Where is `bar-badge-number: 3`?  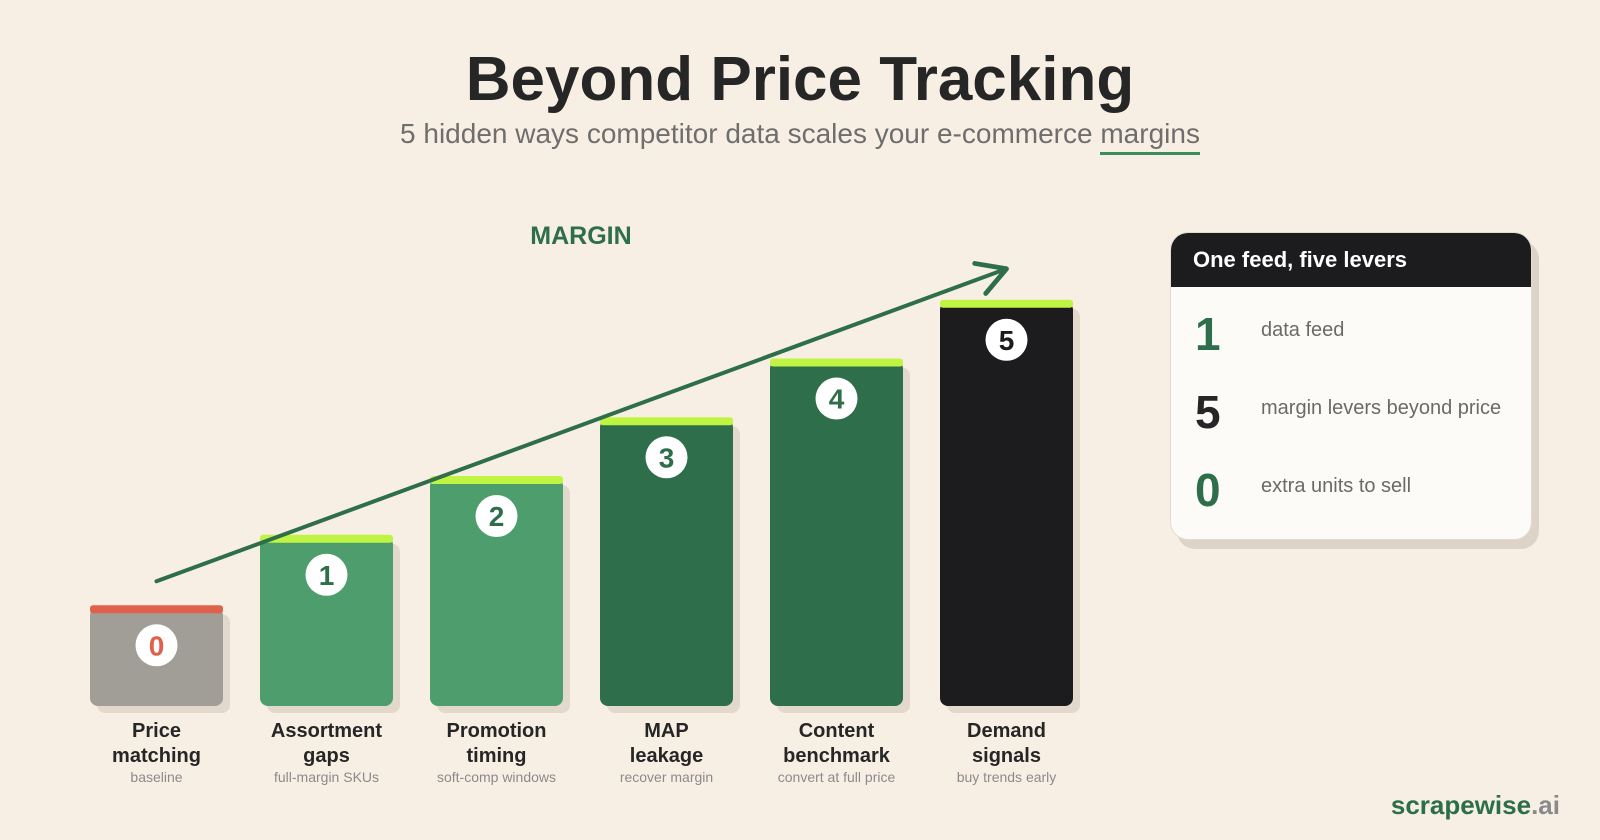 bar-badge-number: 3 is located at coordinates (667, 457).